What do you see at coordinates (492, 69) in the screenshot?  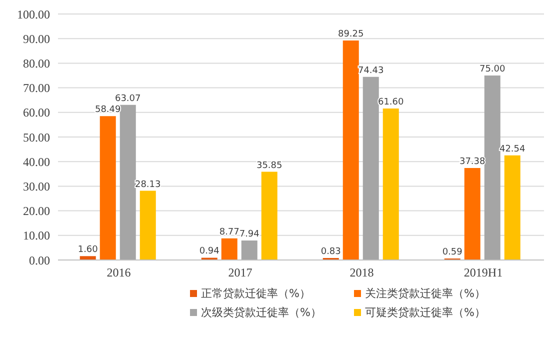 I see `data-label: 75.00` at bounding box center [492, 69].